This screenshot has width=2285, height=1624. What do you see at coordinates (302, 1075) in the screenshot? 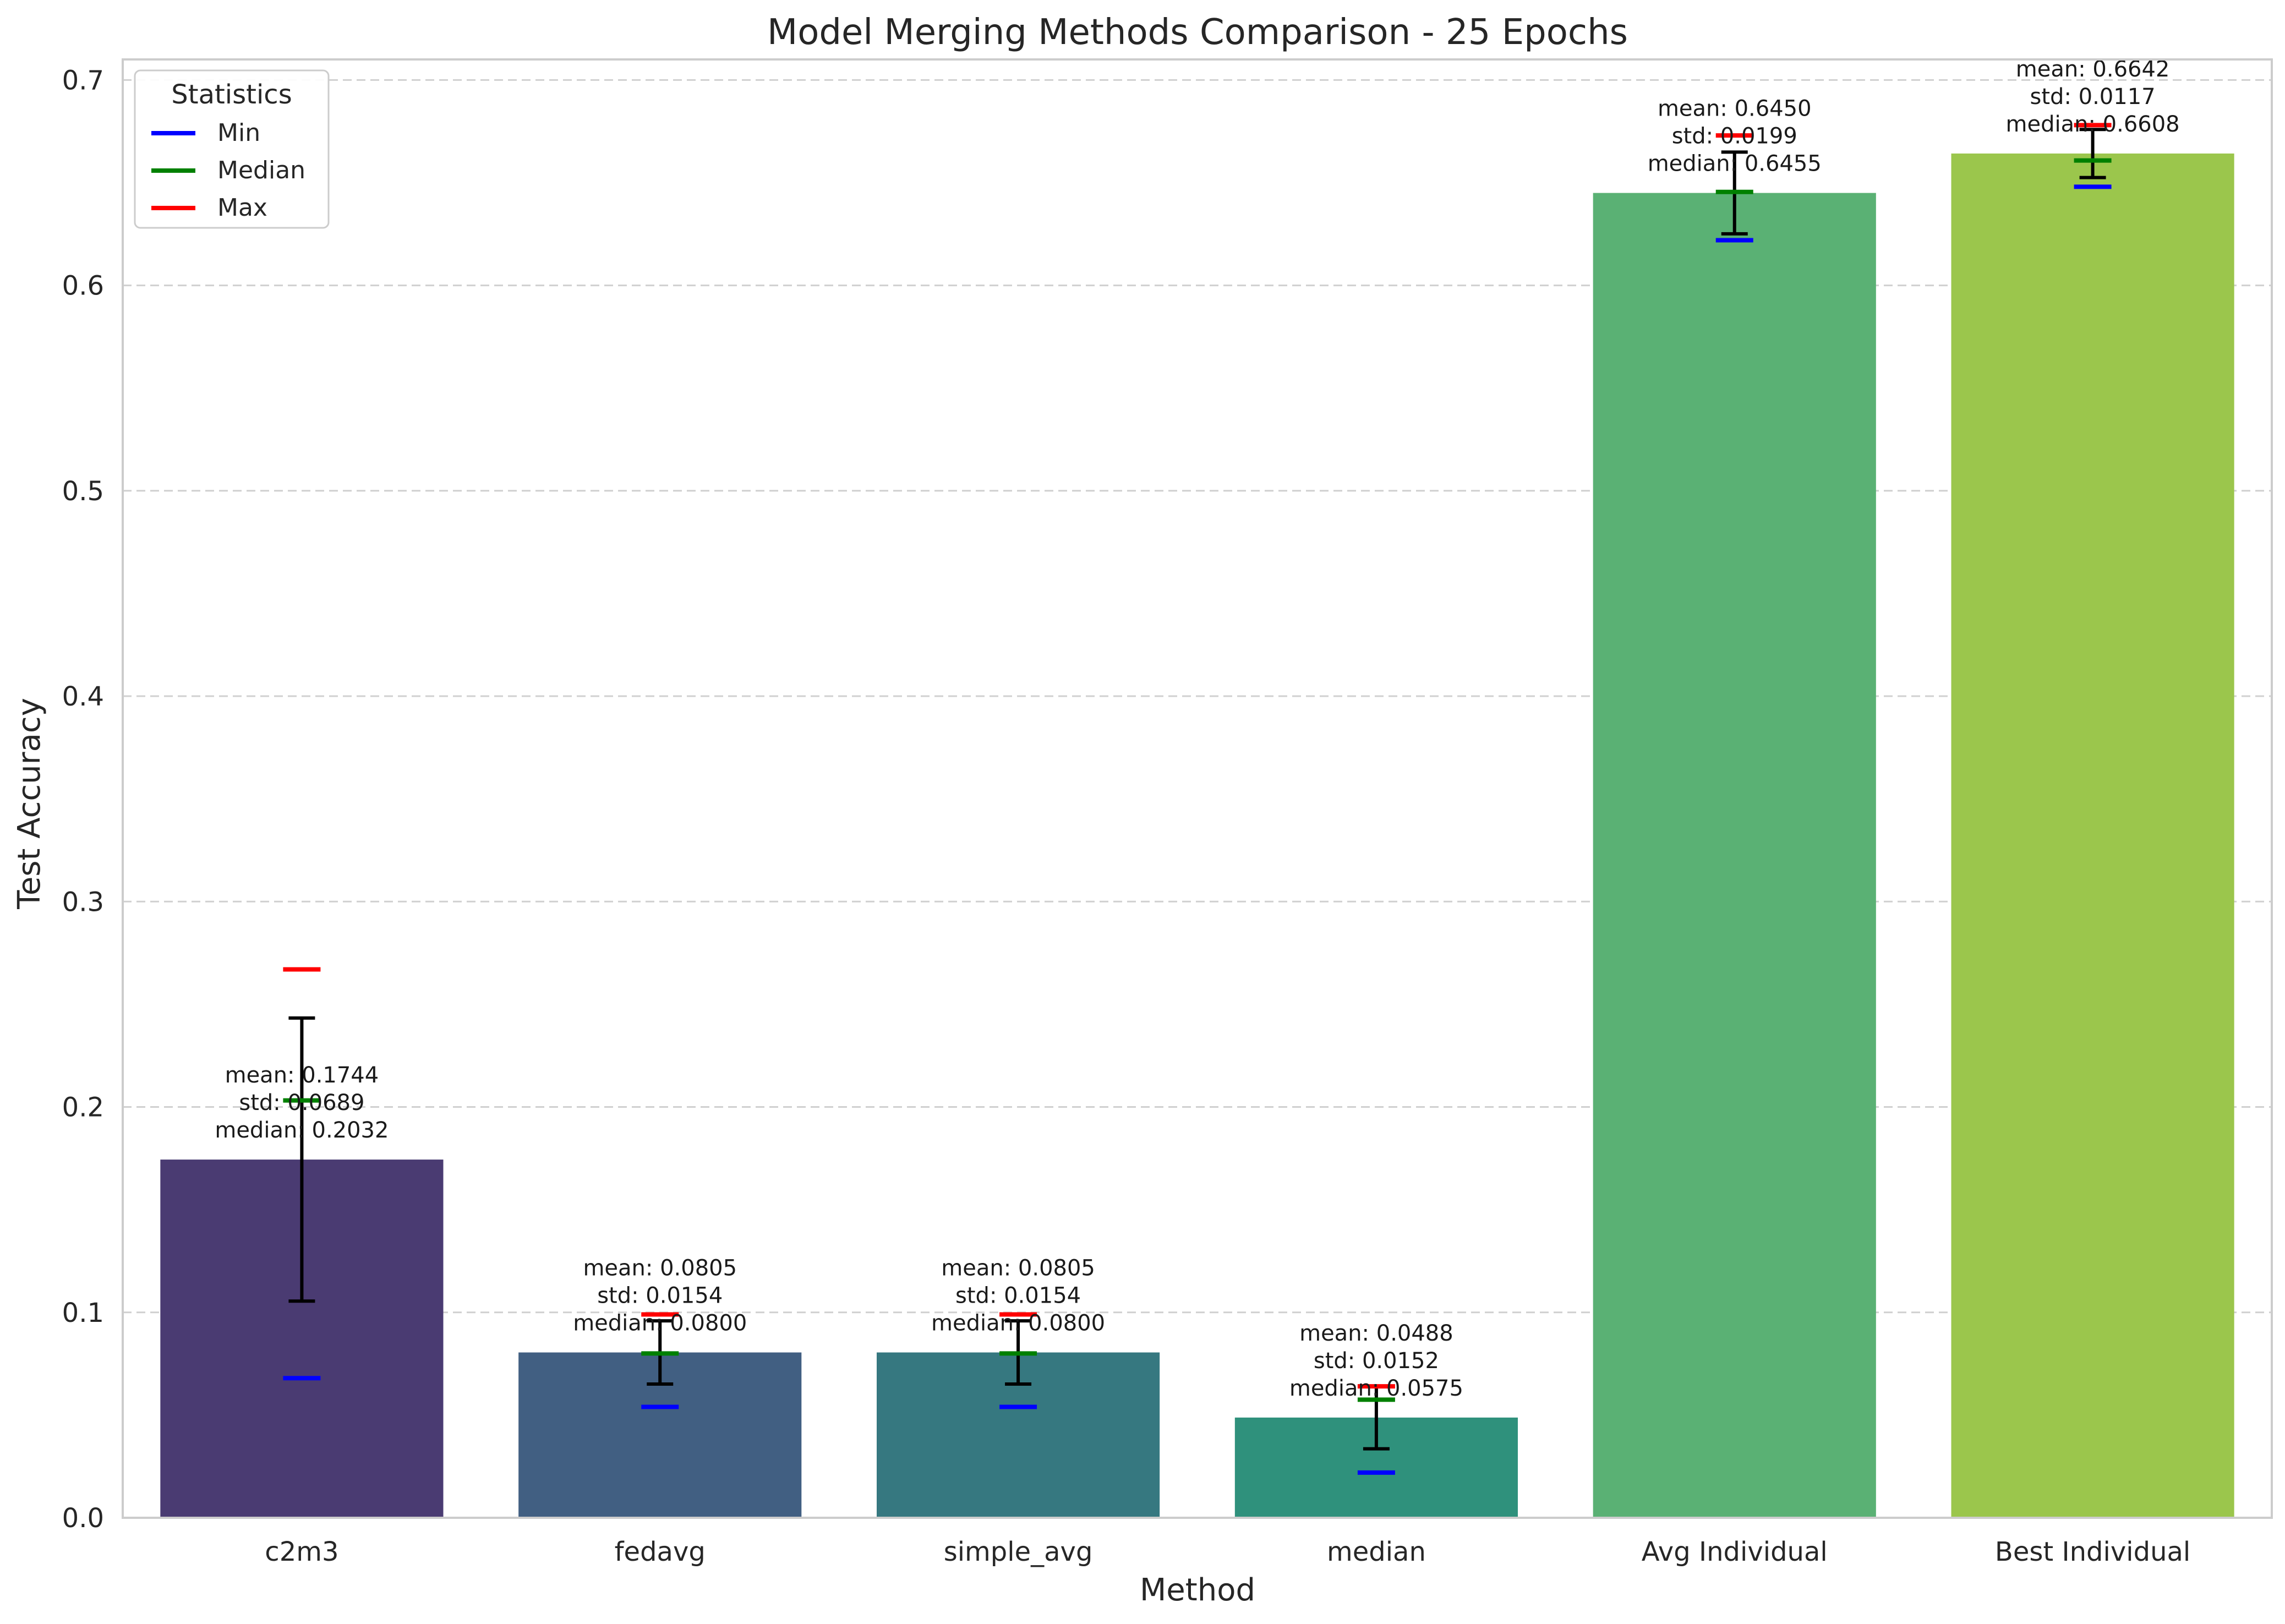
I see `bar-annotation-line: mean: 0.1744` at bounding box center [302, 1075].